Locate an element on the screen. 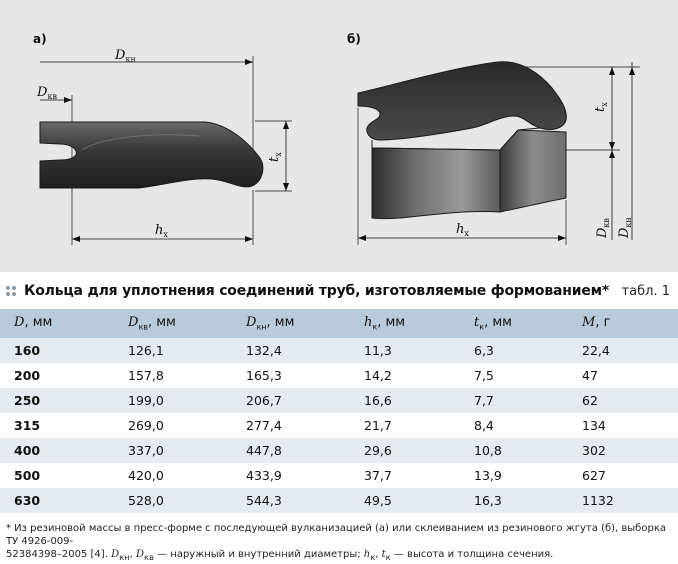 The height and width of the screenshot is (564, 678). table-row: 315 269,0 277,4 21,7 8,4 134 is located at coordinates (339, 425).